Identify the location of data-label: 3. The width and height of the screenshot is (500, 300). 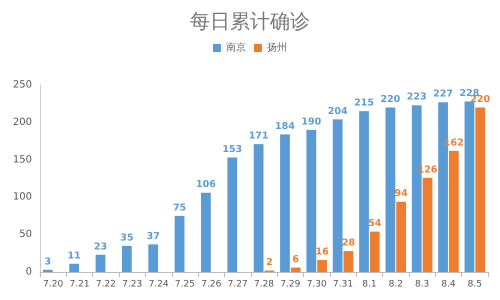
(48, 262).